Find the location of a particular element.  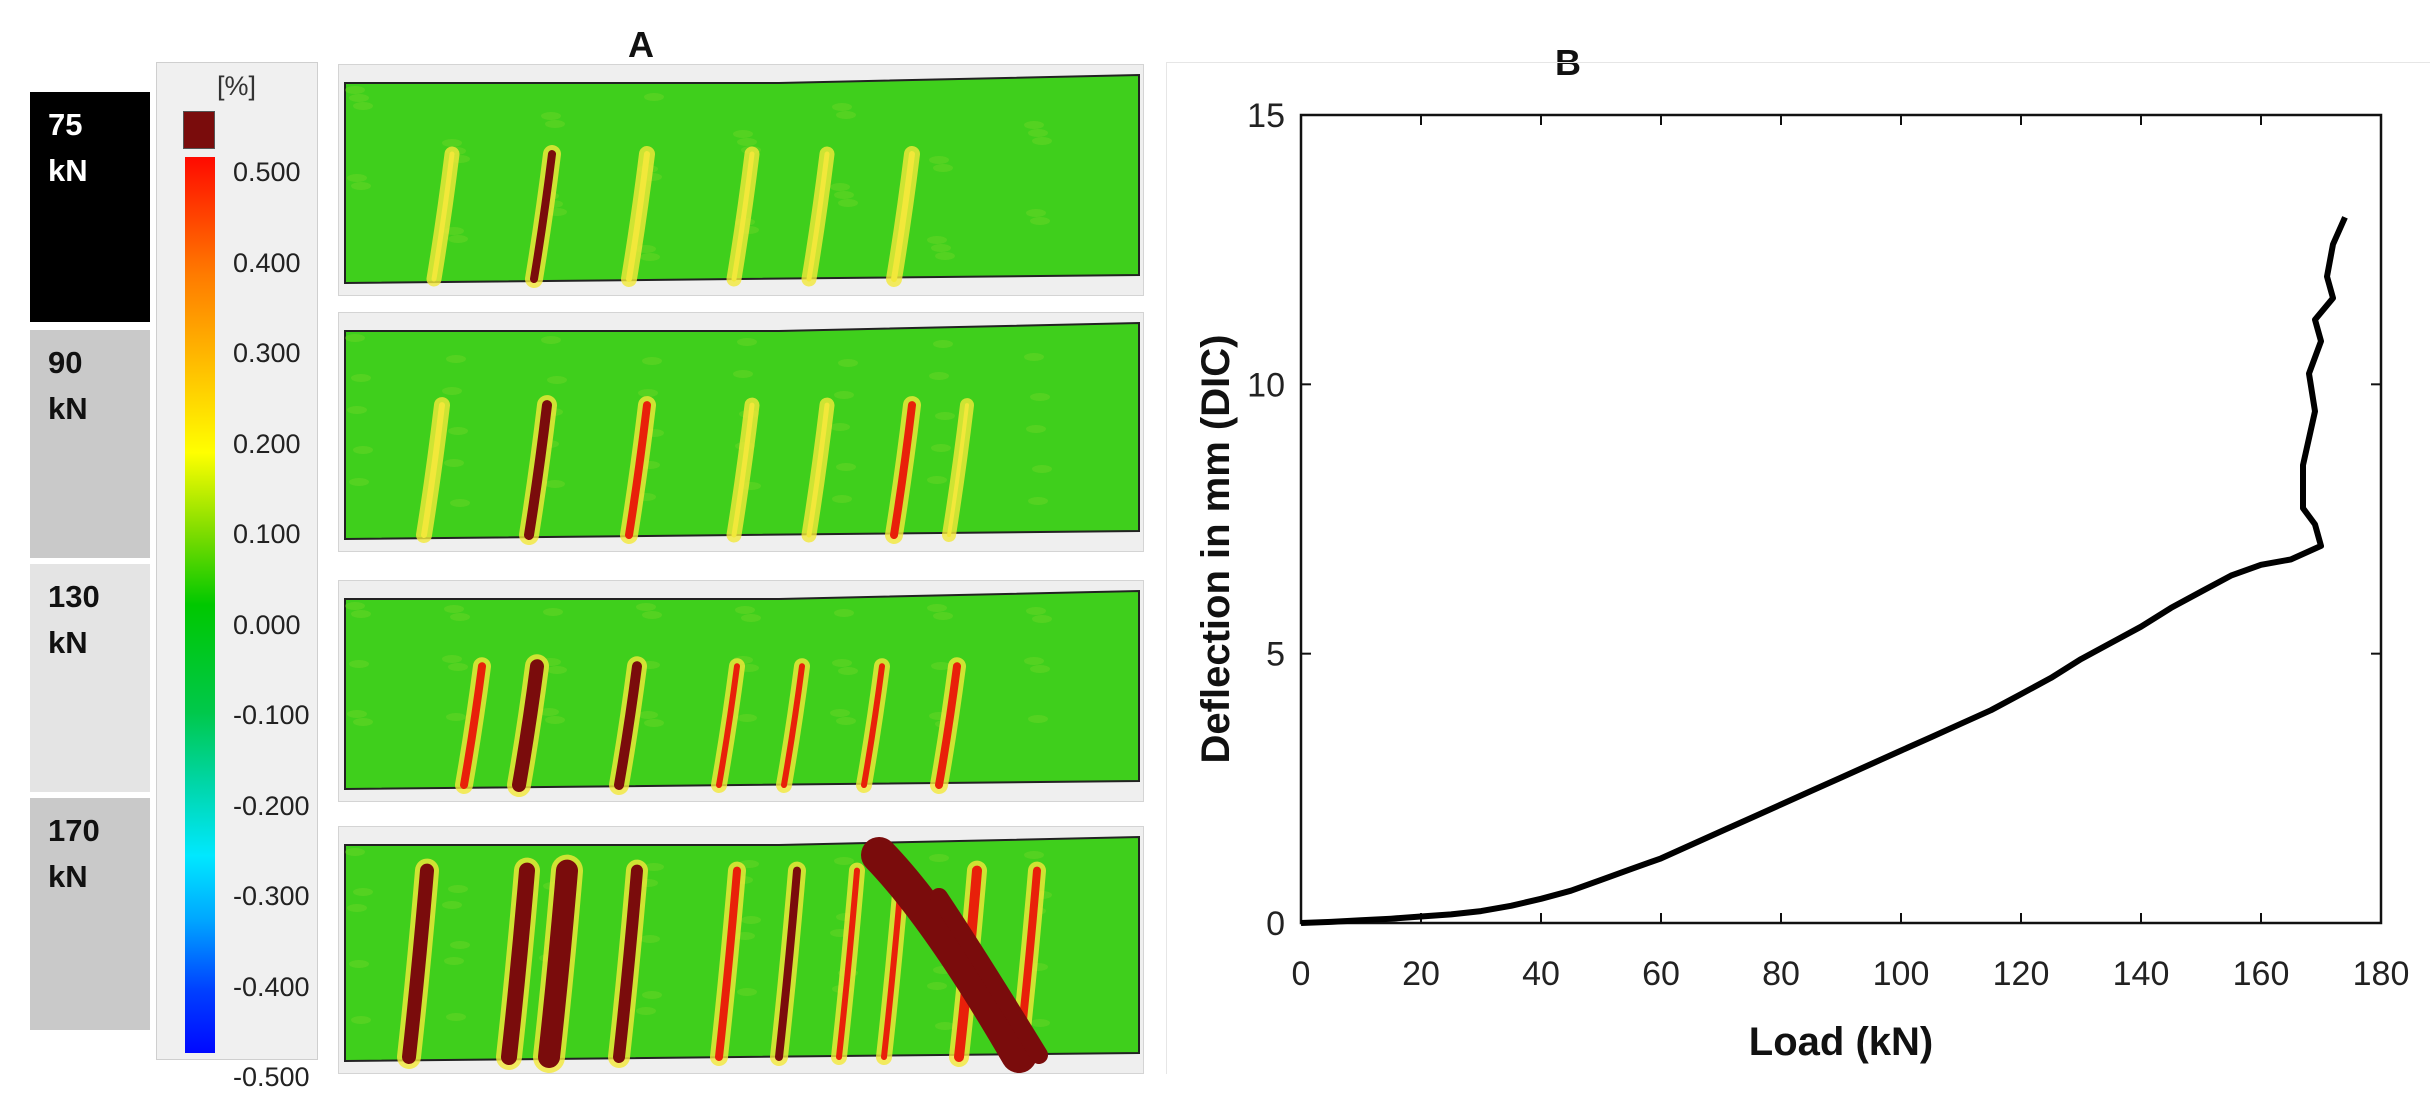

load-stage-value: 130 is located at coordinates (74, 596).